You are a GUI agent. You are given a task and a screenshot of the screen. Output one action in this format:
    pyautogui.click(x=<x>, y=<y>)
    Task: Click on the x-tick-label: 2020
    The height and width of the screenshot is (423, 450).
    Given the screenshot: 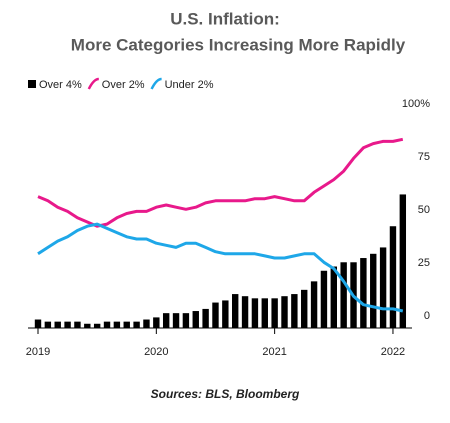 What is the action you would take?
    pyautogui.click(x=156, y=352)
    